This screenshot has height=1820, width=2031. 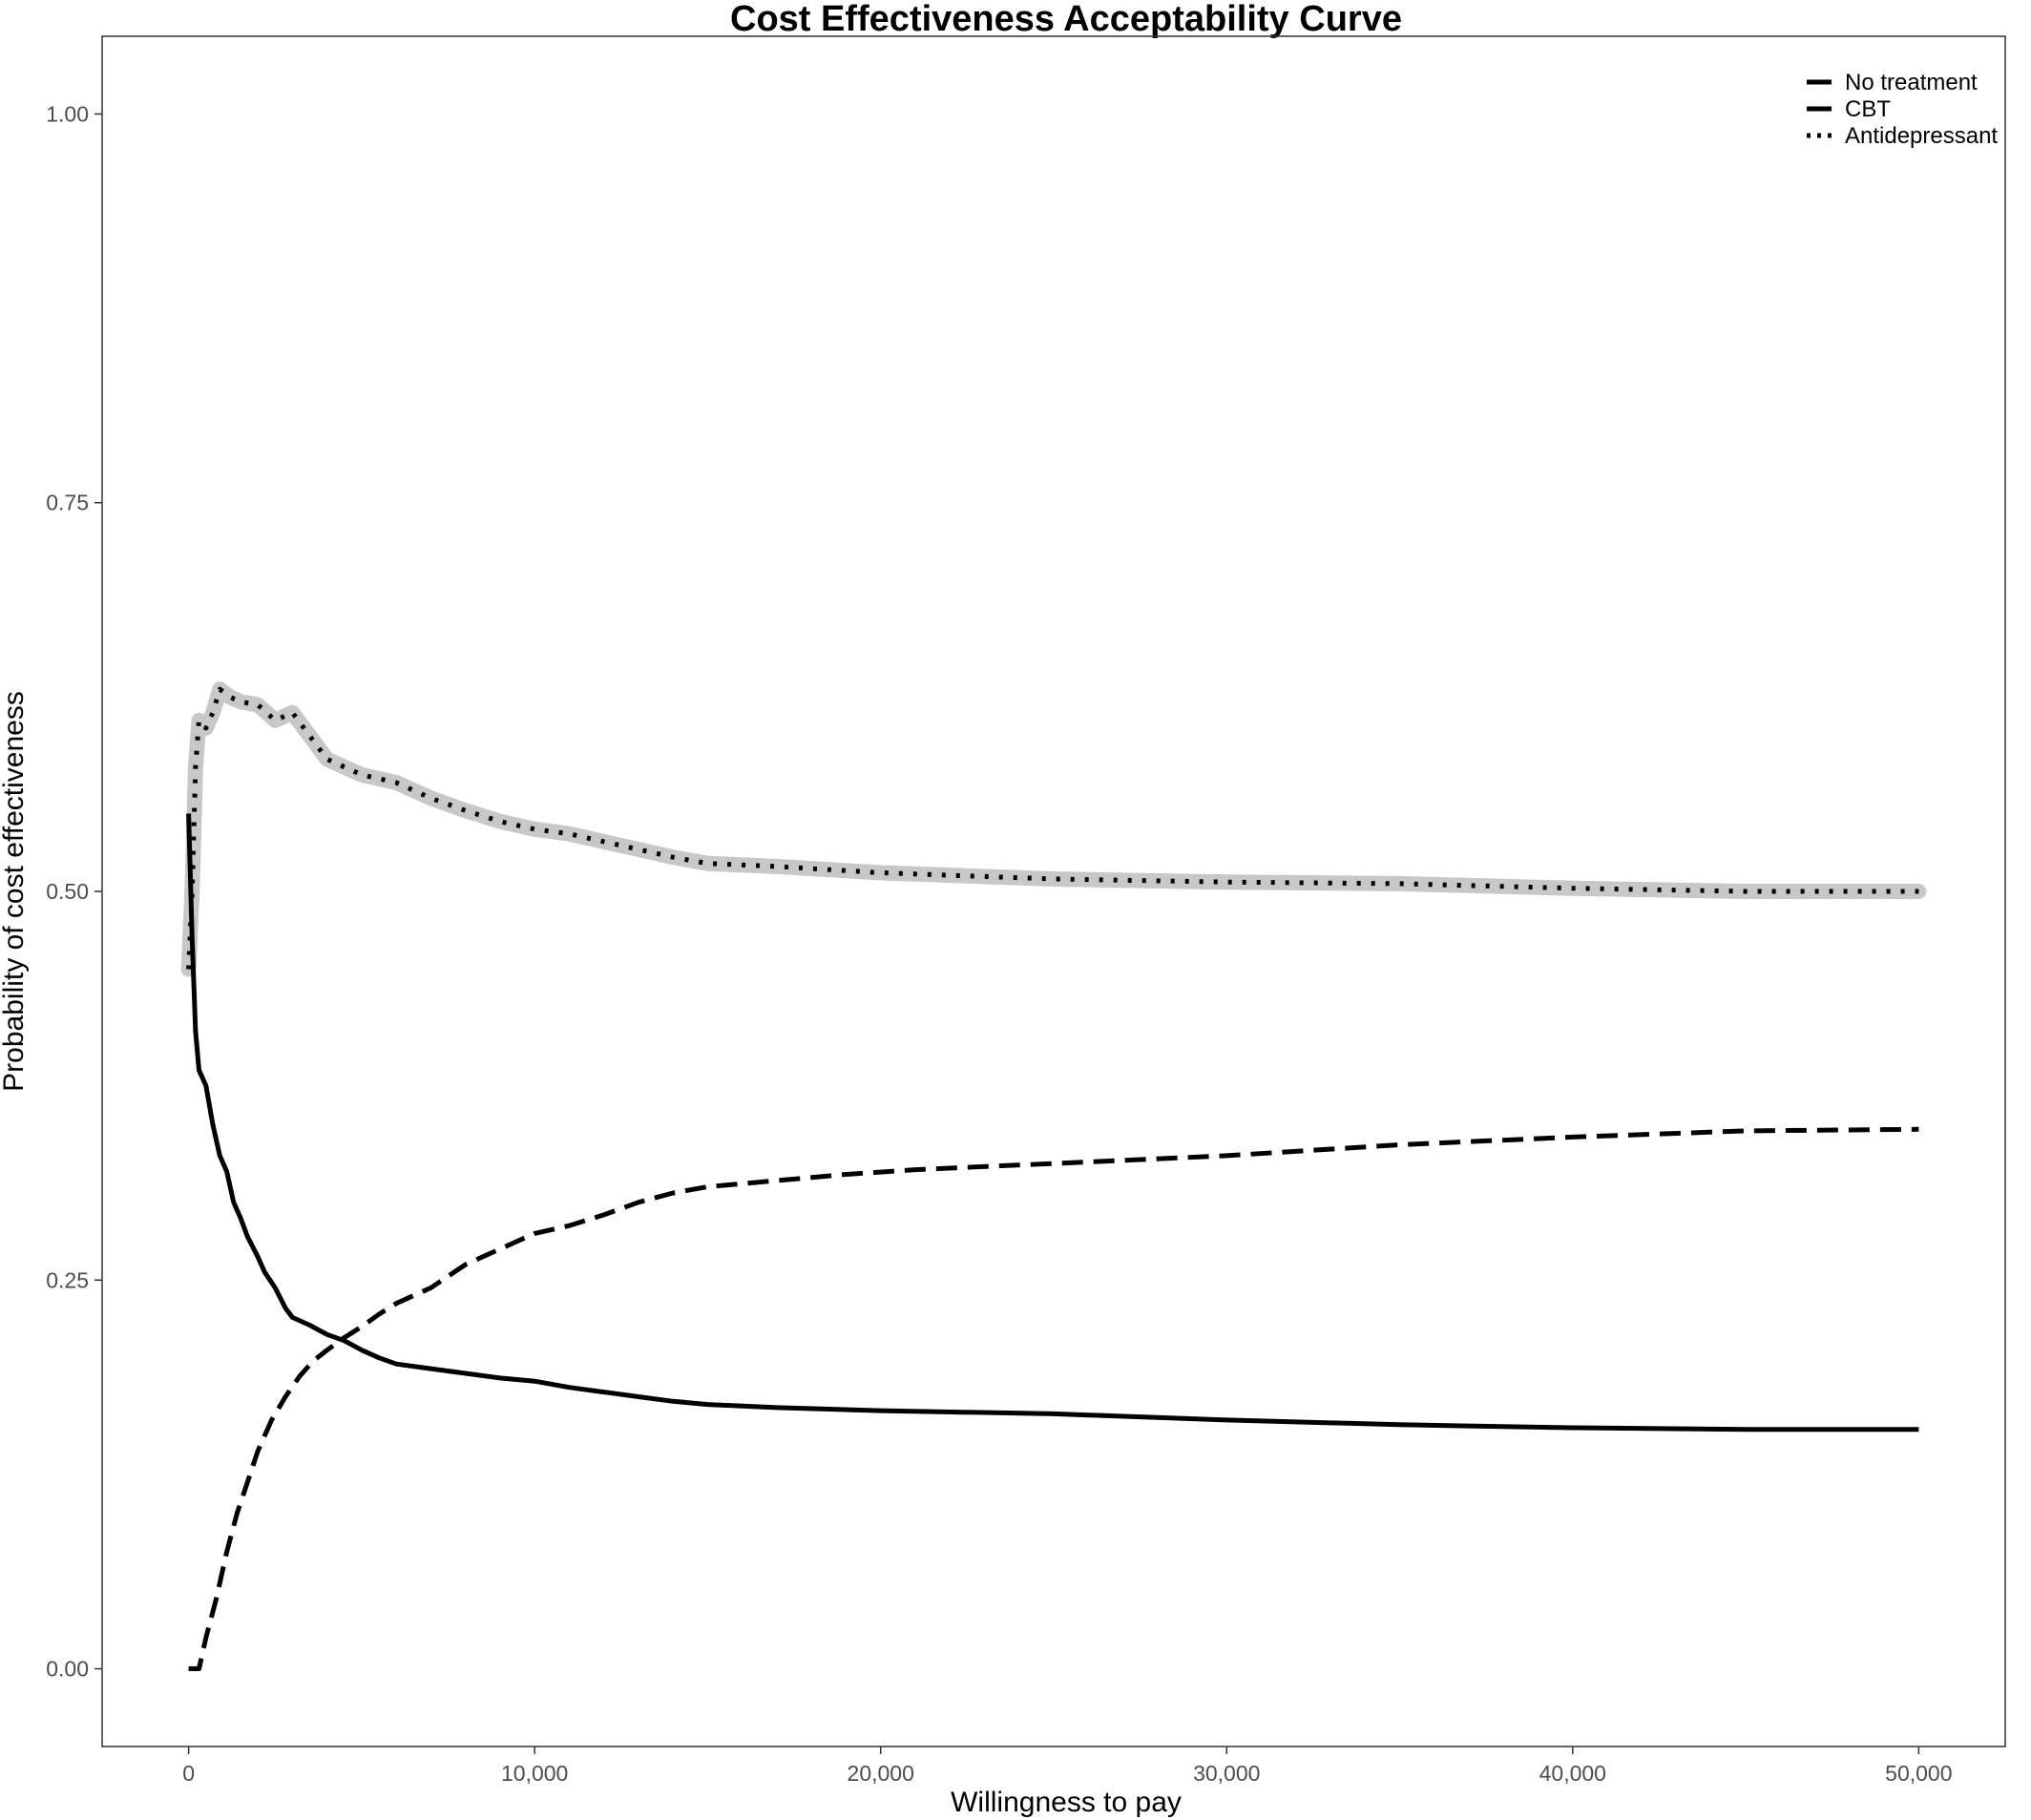 I want to click on y-tick-label: 0.75, so click(x=67, y=503).